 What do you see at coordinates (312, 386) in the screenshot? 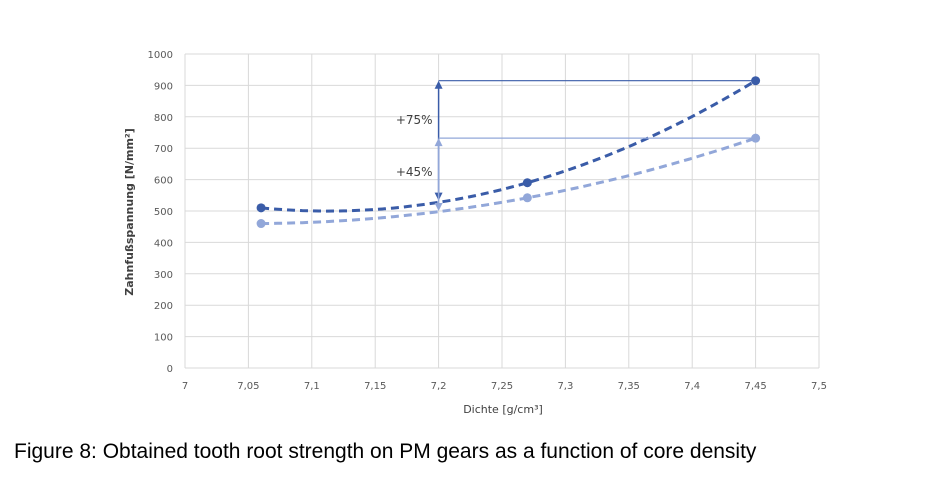
I see `x-tick-label: 7,1` at bounding box center [312, 386].